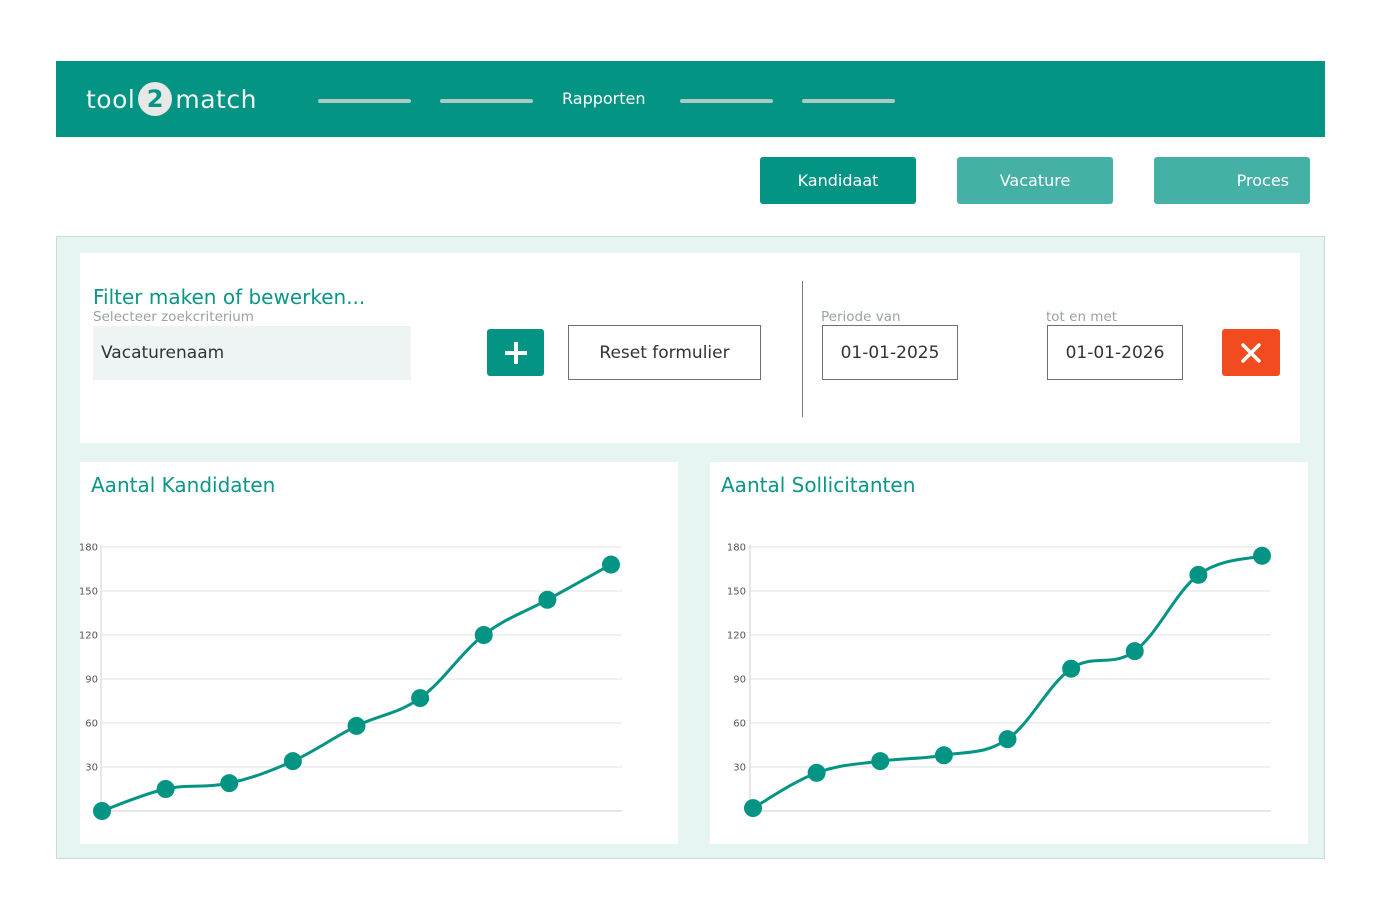  I want to click on nav-item-rapporten: Rapporten, so click(604, 98).